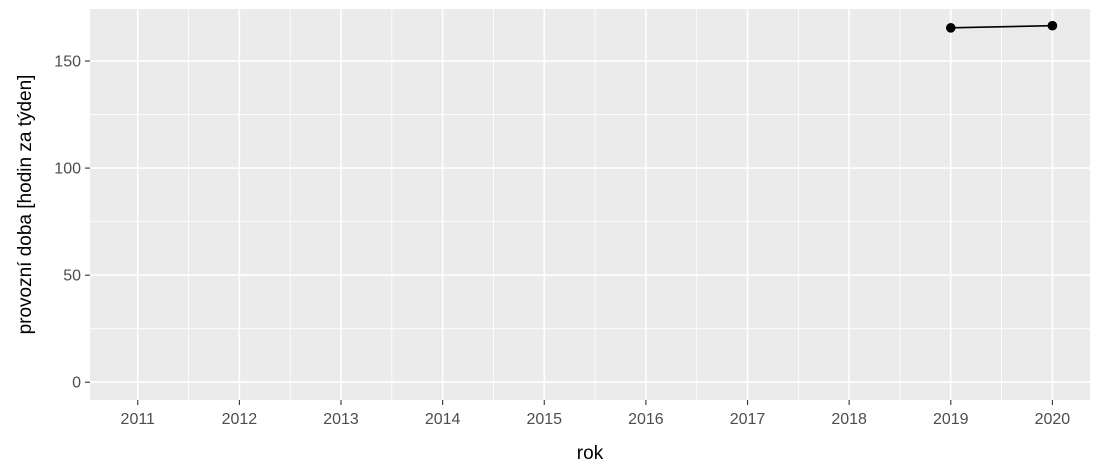  What do you see at coordinates (67, 62) in the screenshot?
I see `y-tick-label: 150` at bounding box center [67, 62].